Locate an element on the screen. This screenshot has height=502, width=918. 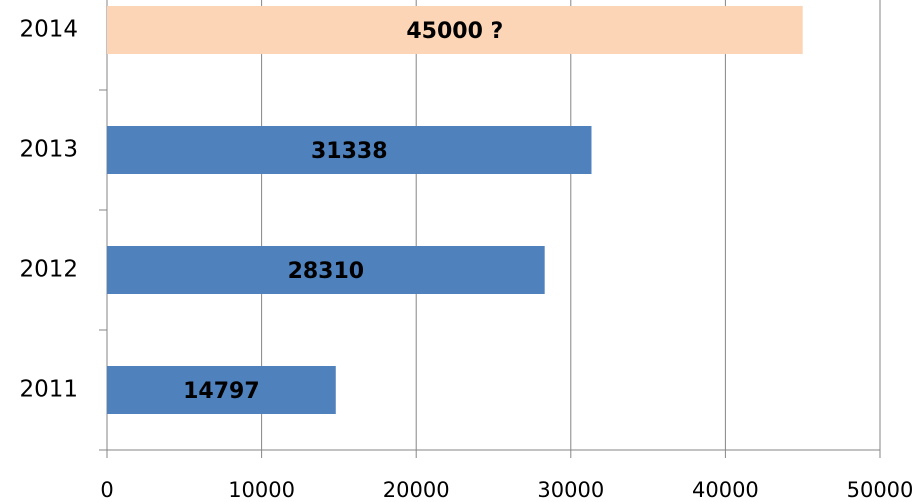
x-tick-label: 10000 is located at coordinates (261, 490).